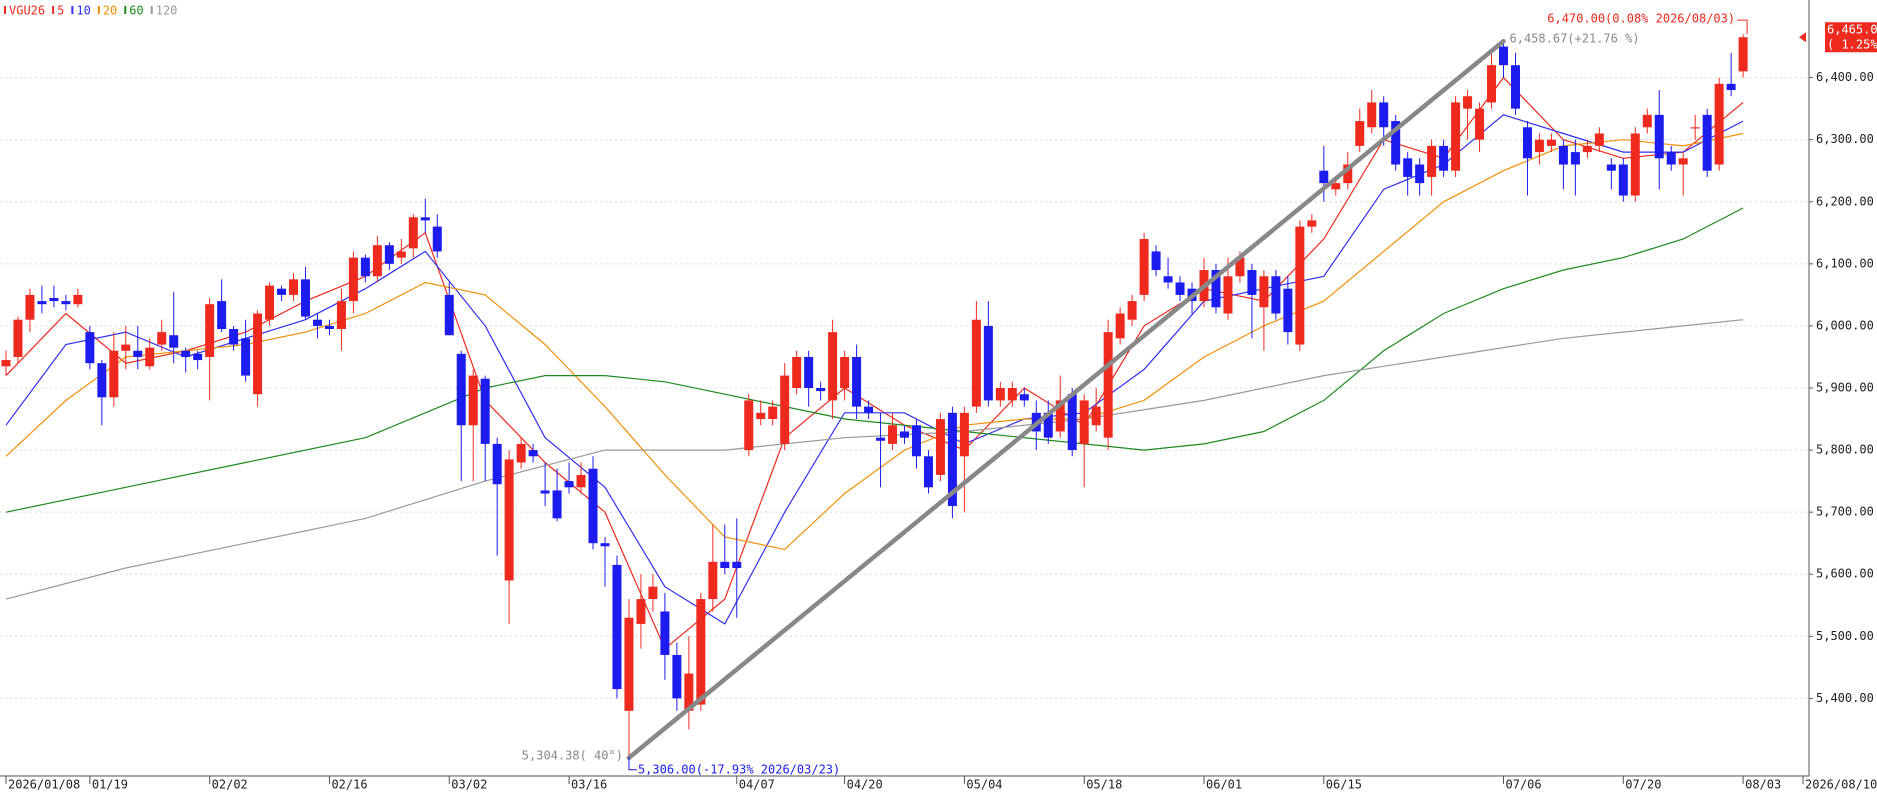 The height and width of the screenshot is (793, 1877). What do you see at coordinates (1852, 30) in the screenshot?
I see `last-price: 6,465.00` at bounding box center [1852, 30].